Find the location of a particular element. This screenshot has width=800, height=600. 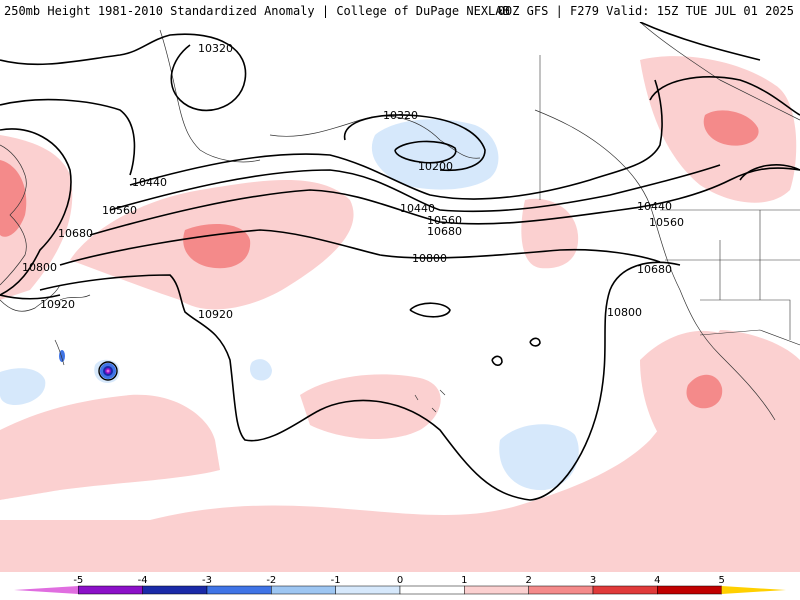

contour-label-10560-a: 10560 is located at coordinates (119, 210).